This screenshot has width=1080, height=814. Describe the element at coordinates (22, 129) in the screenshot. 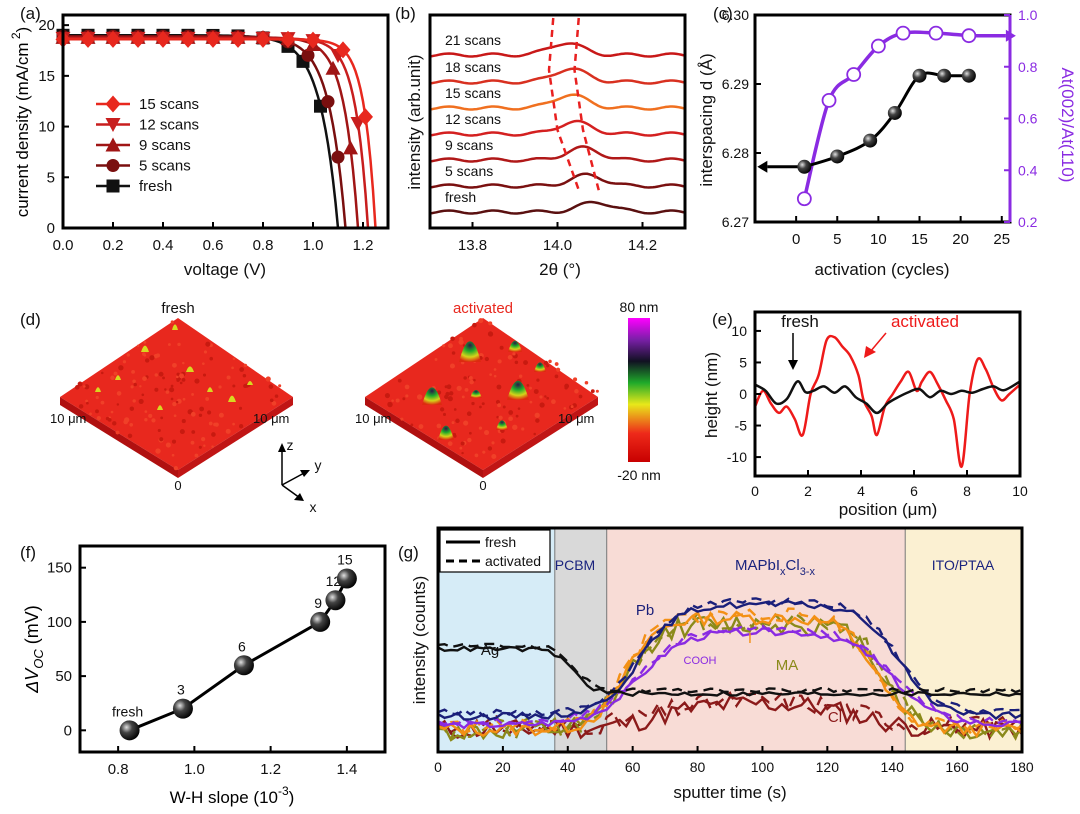

I see `y-axis-label-text: current density (mA/cm` at that location.